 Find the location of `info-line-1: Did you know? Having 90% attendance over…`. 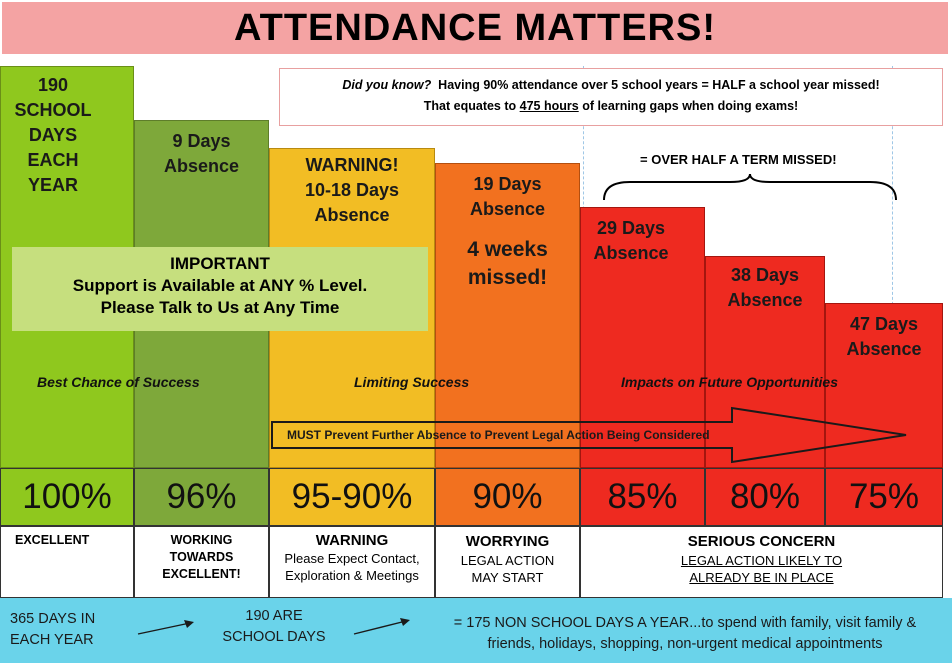

info-line-1: Did you know? Having 90% attendance over… is located at coordinates (611, 85).